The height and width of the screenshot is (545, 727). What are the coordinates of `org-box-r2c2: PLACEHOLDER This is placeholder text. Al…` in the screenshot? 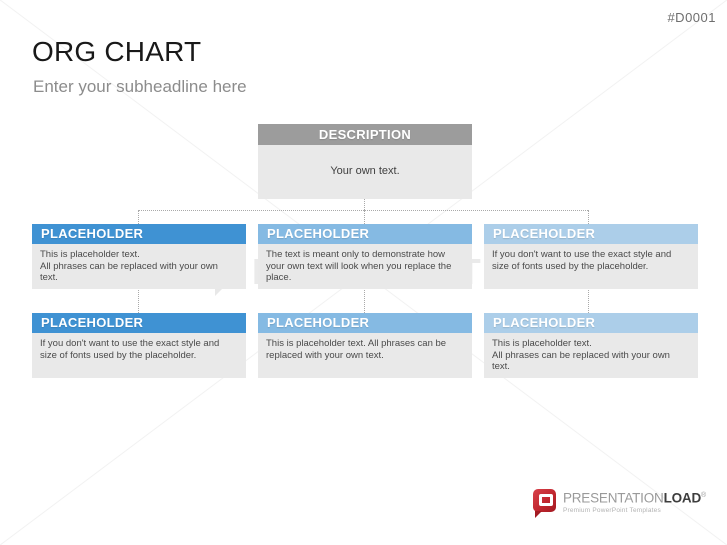 It's located at (365, 345).